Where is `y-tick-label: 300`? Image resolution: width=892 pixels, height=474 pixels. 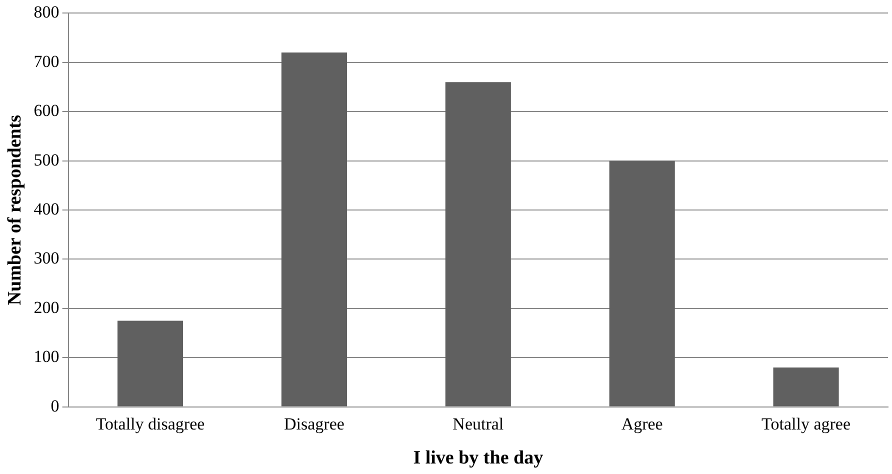
y-tick-label: 300 is located at coordinates (47, 258).